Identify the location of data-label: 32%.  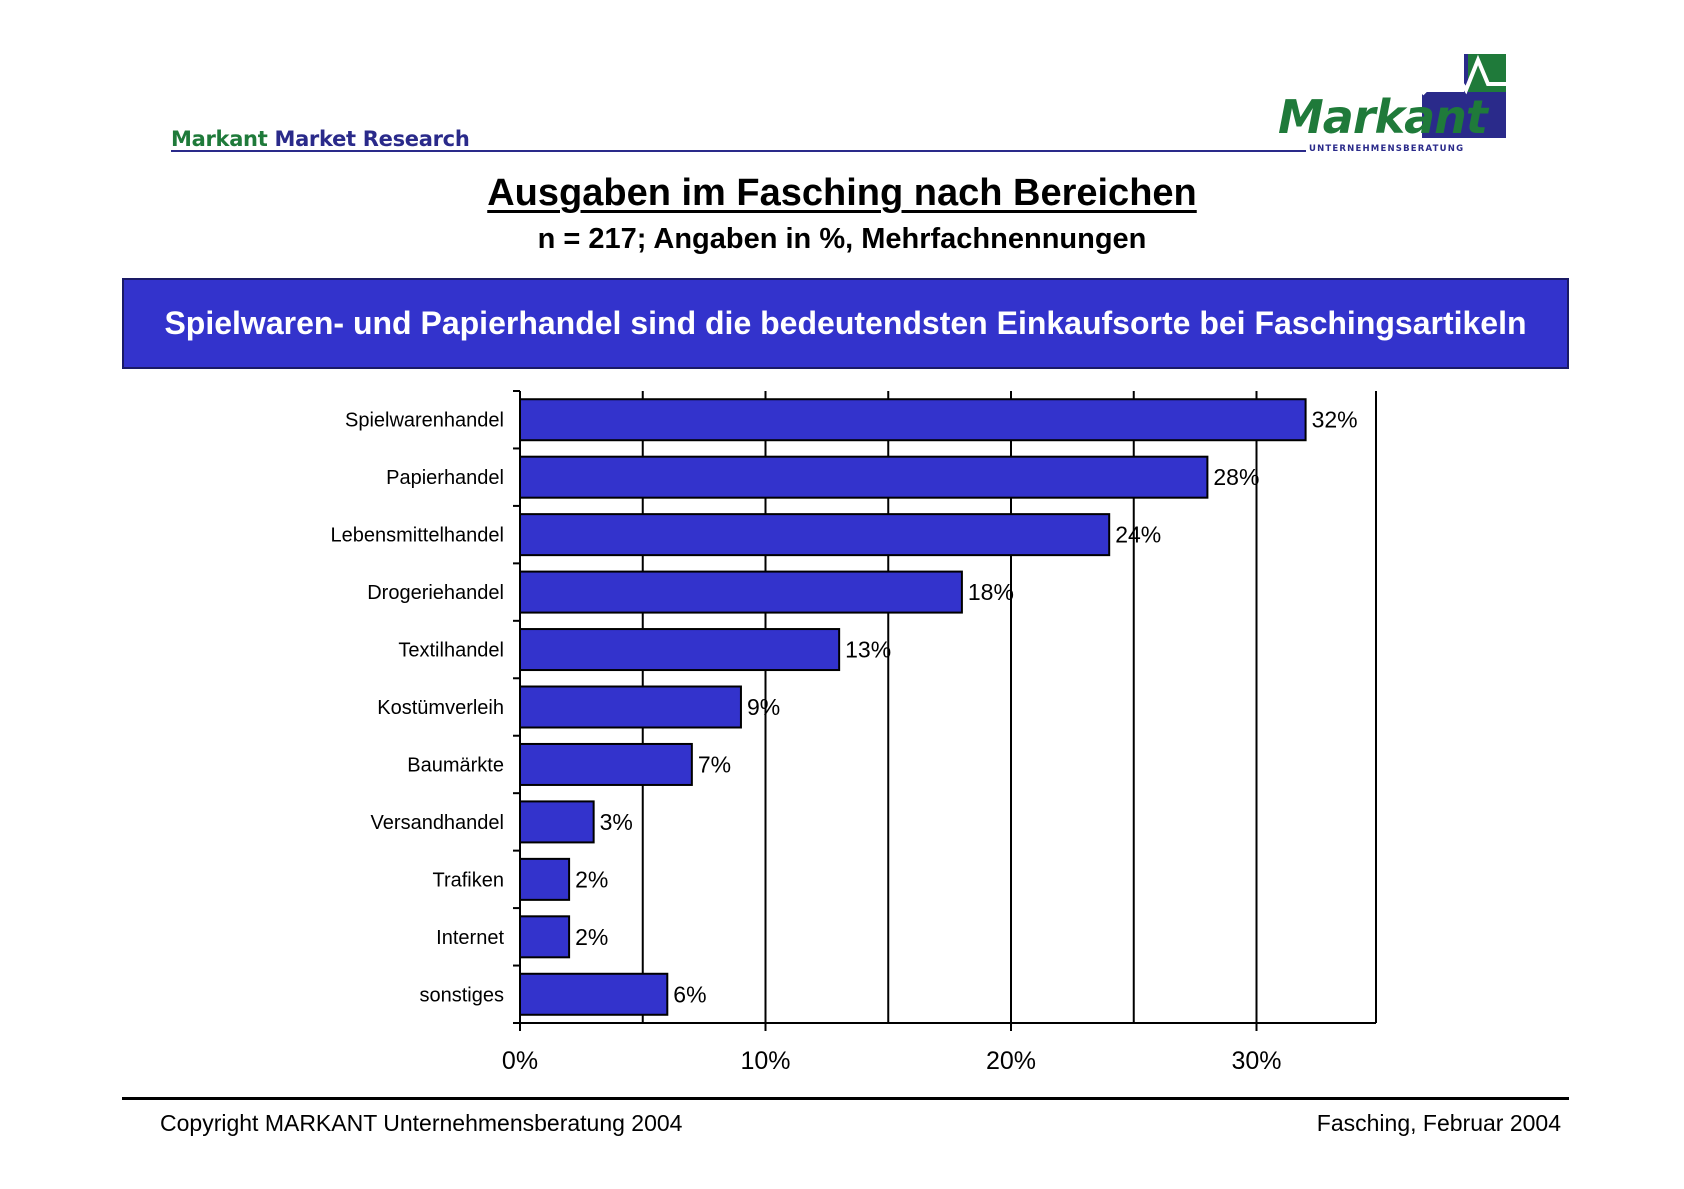
(1335, 420).